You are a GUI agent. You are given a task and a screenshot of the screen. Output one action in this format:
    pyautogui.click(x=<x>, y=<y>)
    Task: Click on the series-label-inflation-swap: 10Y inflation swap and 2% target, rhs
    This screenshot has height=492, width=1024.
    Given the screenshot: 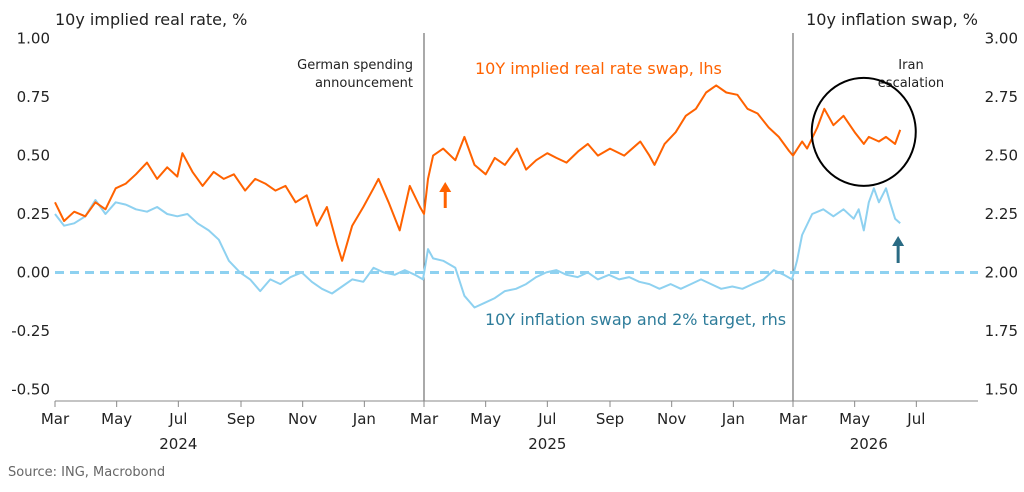 What is the action you would take?
    pyautogui.click(x=635, y=319)
    